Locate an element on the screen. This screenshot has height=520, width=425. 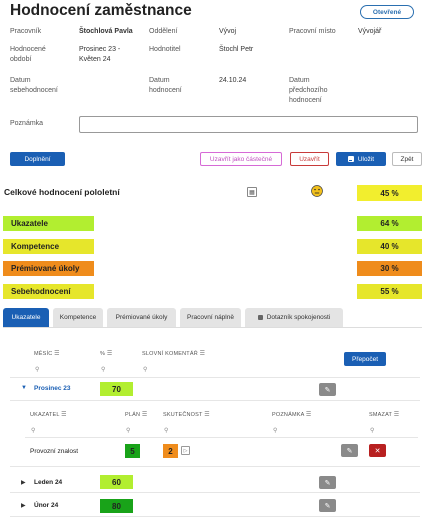
col-delete-label: SMAZAT is located at coordinates (380, 415).